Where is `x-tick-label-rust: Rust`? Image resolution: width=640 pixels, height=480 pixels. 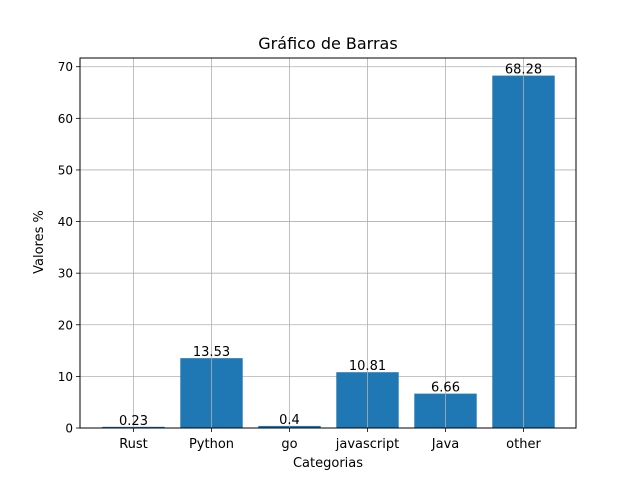
x-tick-label-rust: Rust is located at coordinates (133, 444).